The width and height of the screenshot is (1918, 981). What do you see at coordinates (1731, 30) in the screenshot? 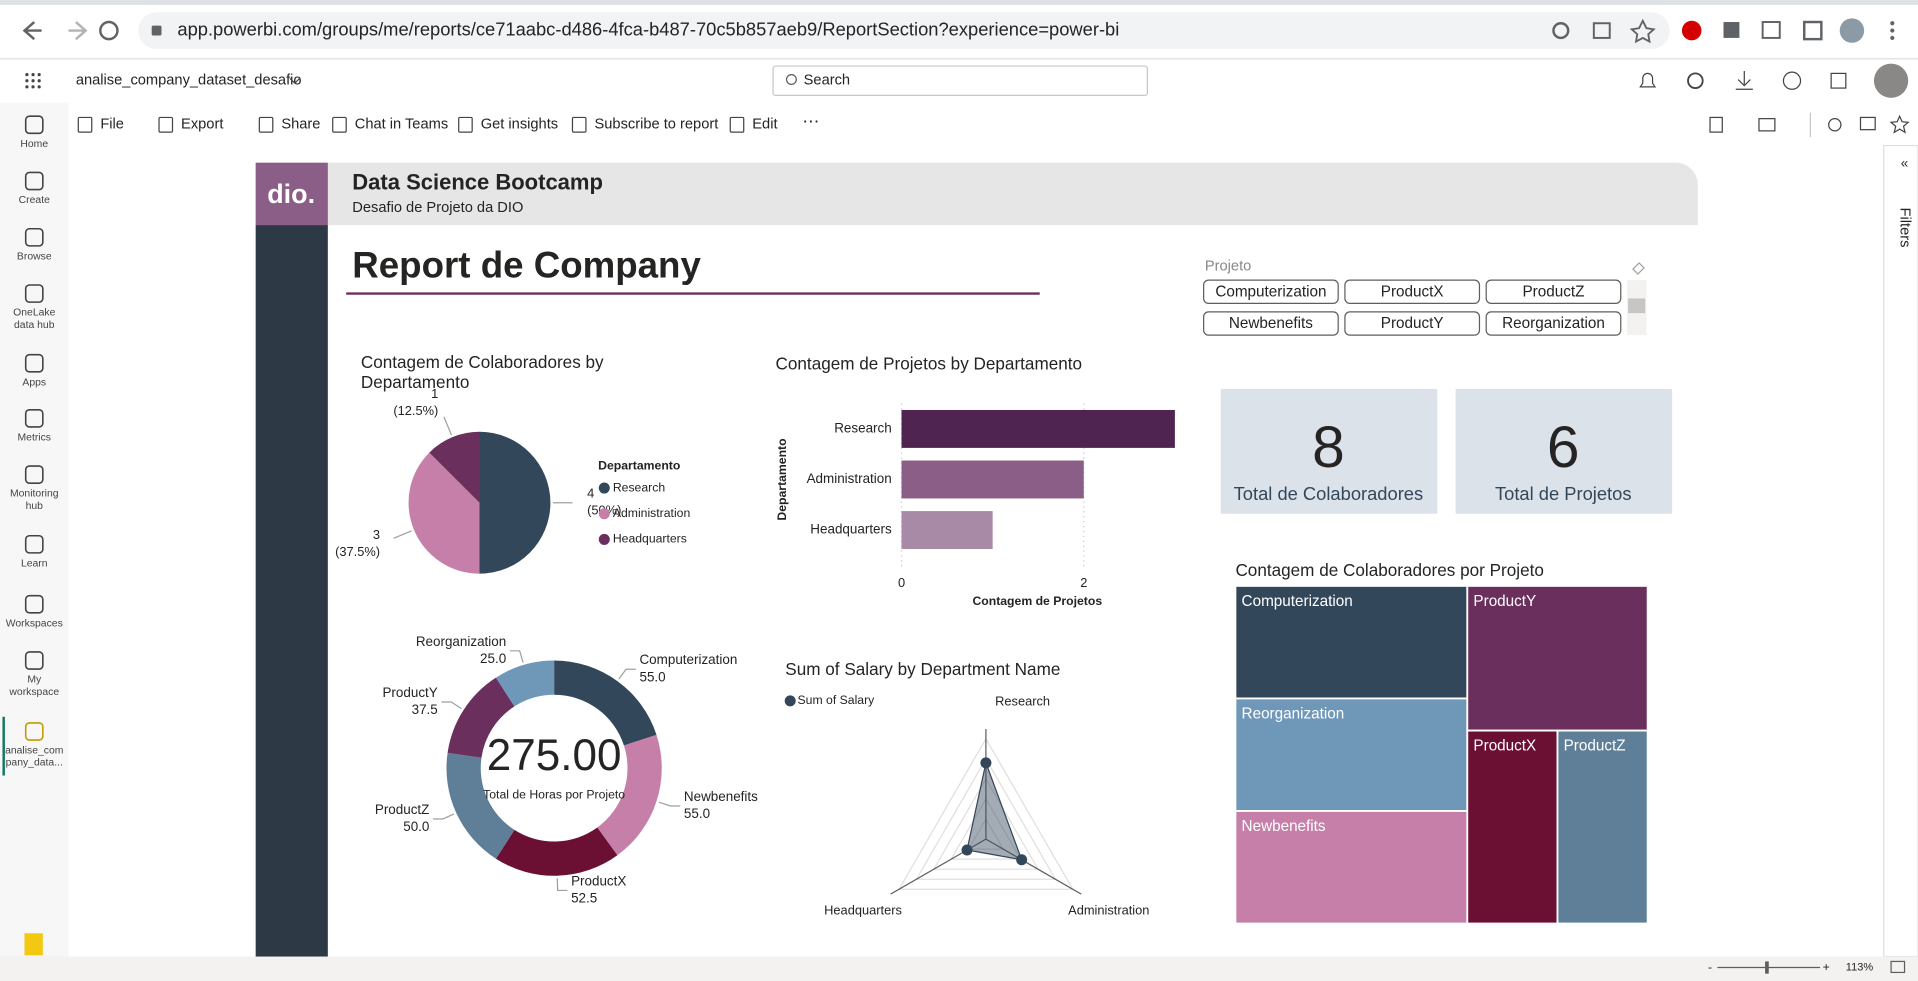
I see `extensions-icon` at bounding box center [1731, 30].